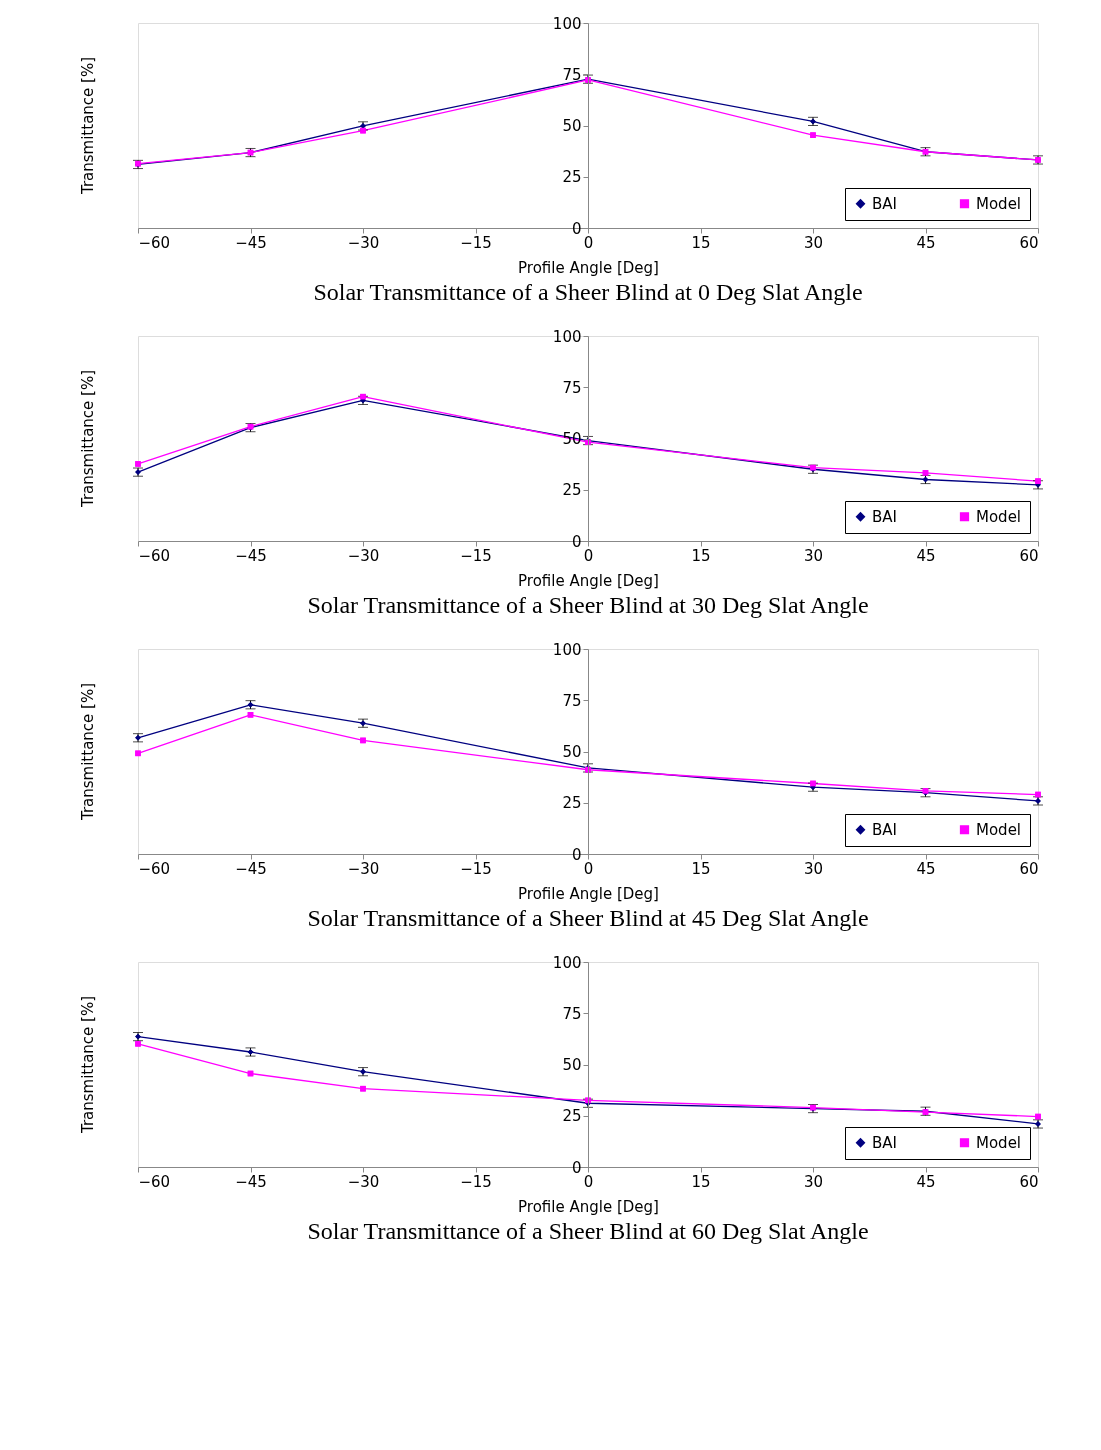  Describe the element at coordinates (588, 292) in the screenshot. I see `text: Solar Transmittance of a Sheer Blind at 0 Deg Slat Angle` at that location.